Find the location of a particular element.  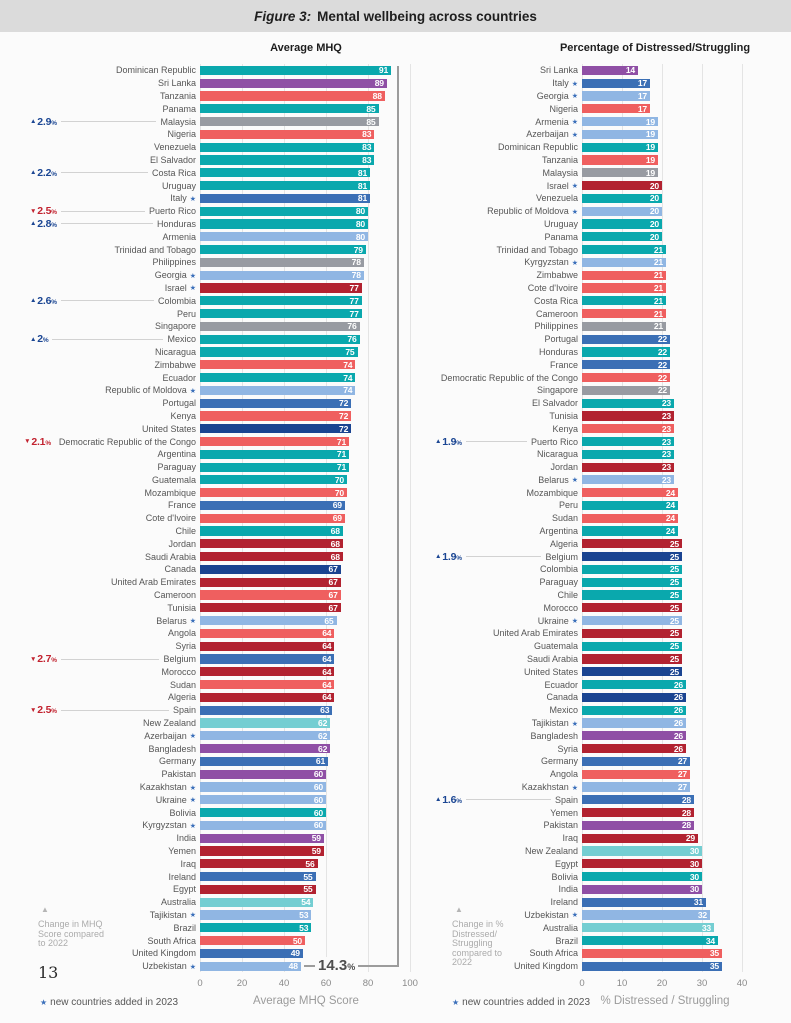

bar: 23 is located at coordinates (628, 467).